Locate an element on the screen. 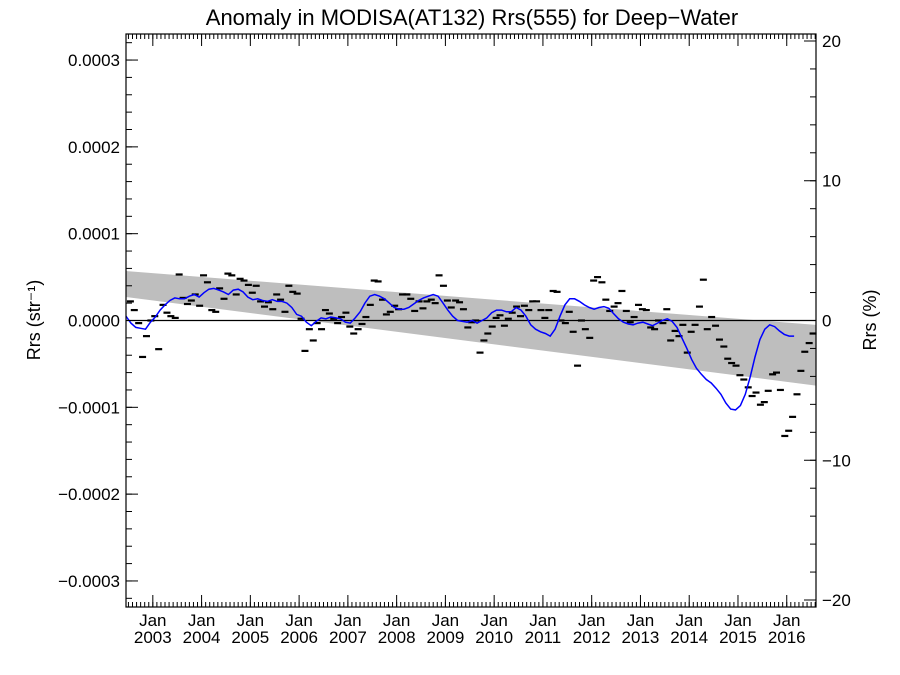  y-tick-label: −0.0003 is located at coordinates (89, 581).